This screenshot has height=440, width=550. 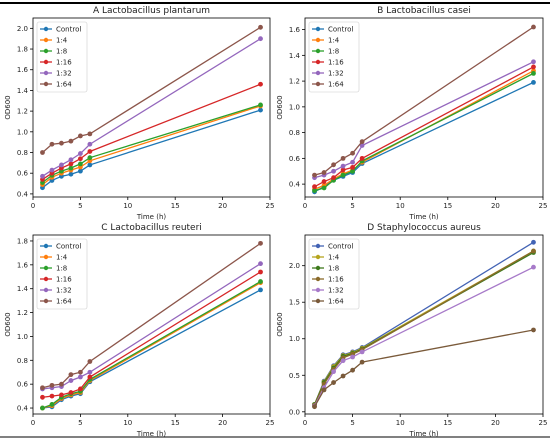 I want to click on y-tick-label: 0.8, so click(x=294, y=133).